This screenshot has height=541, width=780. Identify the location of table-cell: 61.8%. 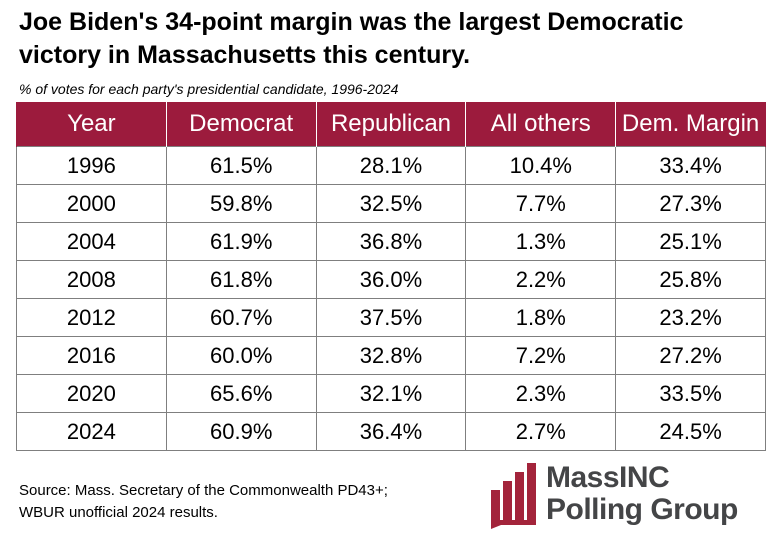
(241, 279).